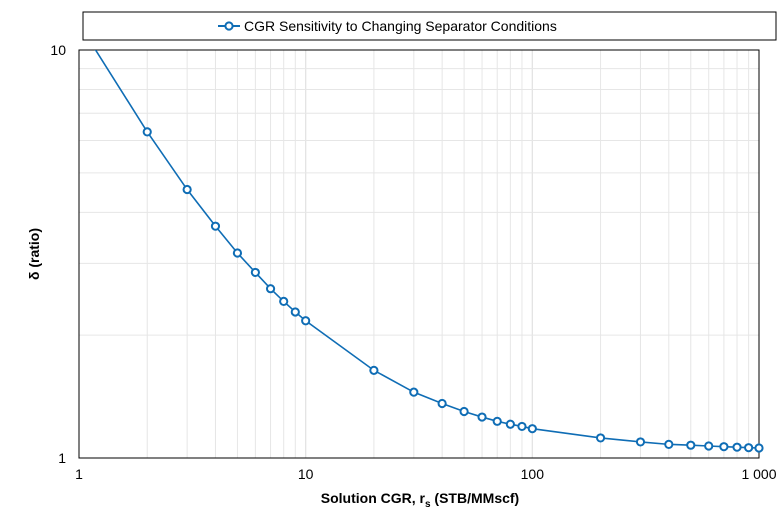  Describe the element at coordinates (58, 50) in the screenshot. I see `y-tick-label: 10` at that location.